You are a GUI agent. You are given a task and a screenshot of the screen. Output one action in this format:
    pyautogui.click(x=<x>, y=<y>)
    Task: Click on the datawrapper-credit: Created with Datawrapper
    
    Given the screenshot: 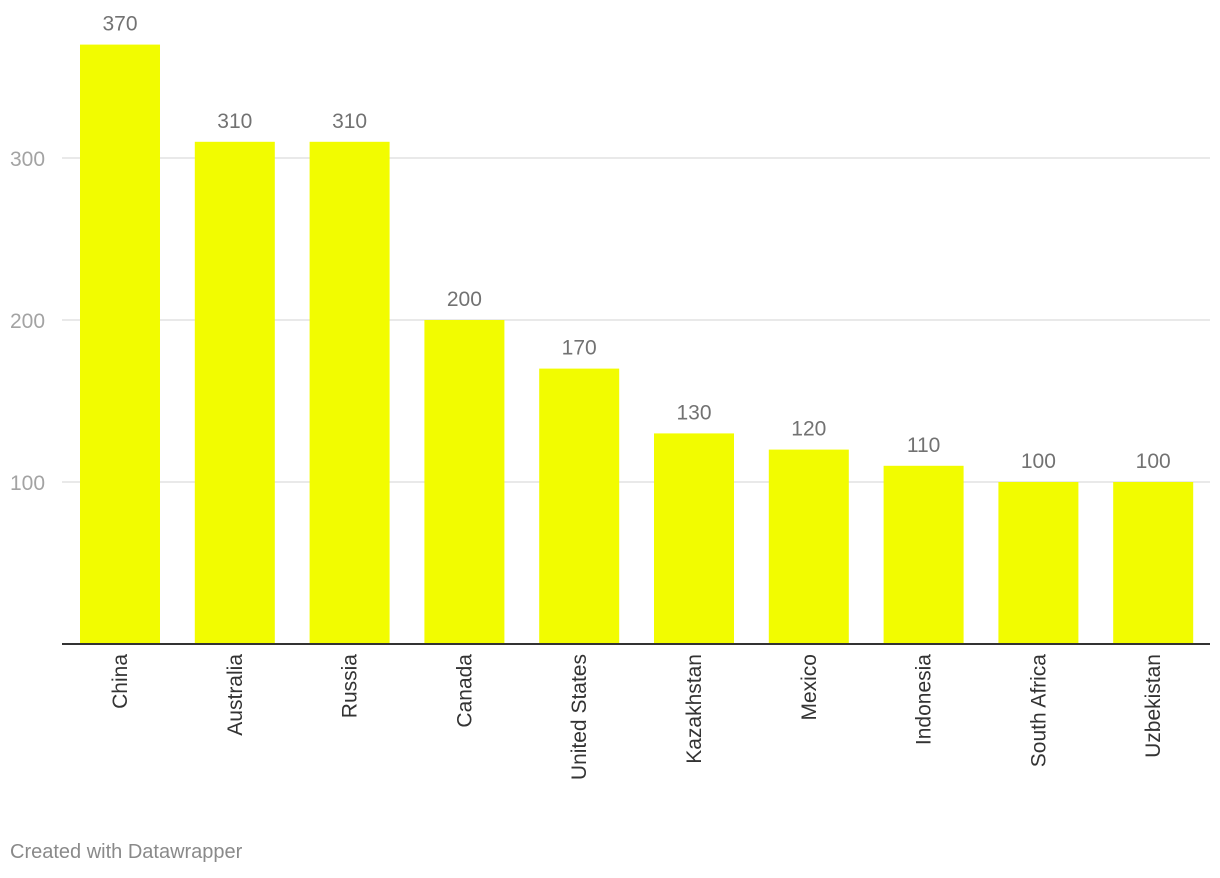 What is the action you would take?
    pyautogui.click(x=126, y=852)
    